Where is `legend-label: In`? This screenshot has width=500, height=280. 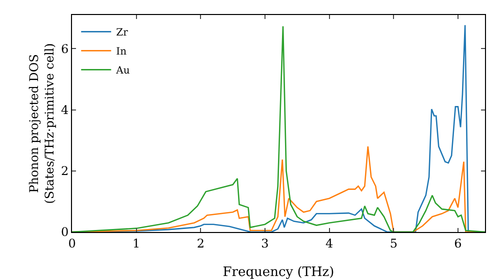
legend-label: In is located at coordinates (122, 52).